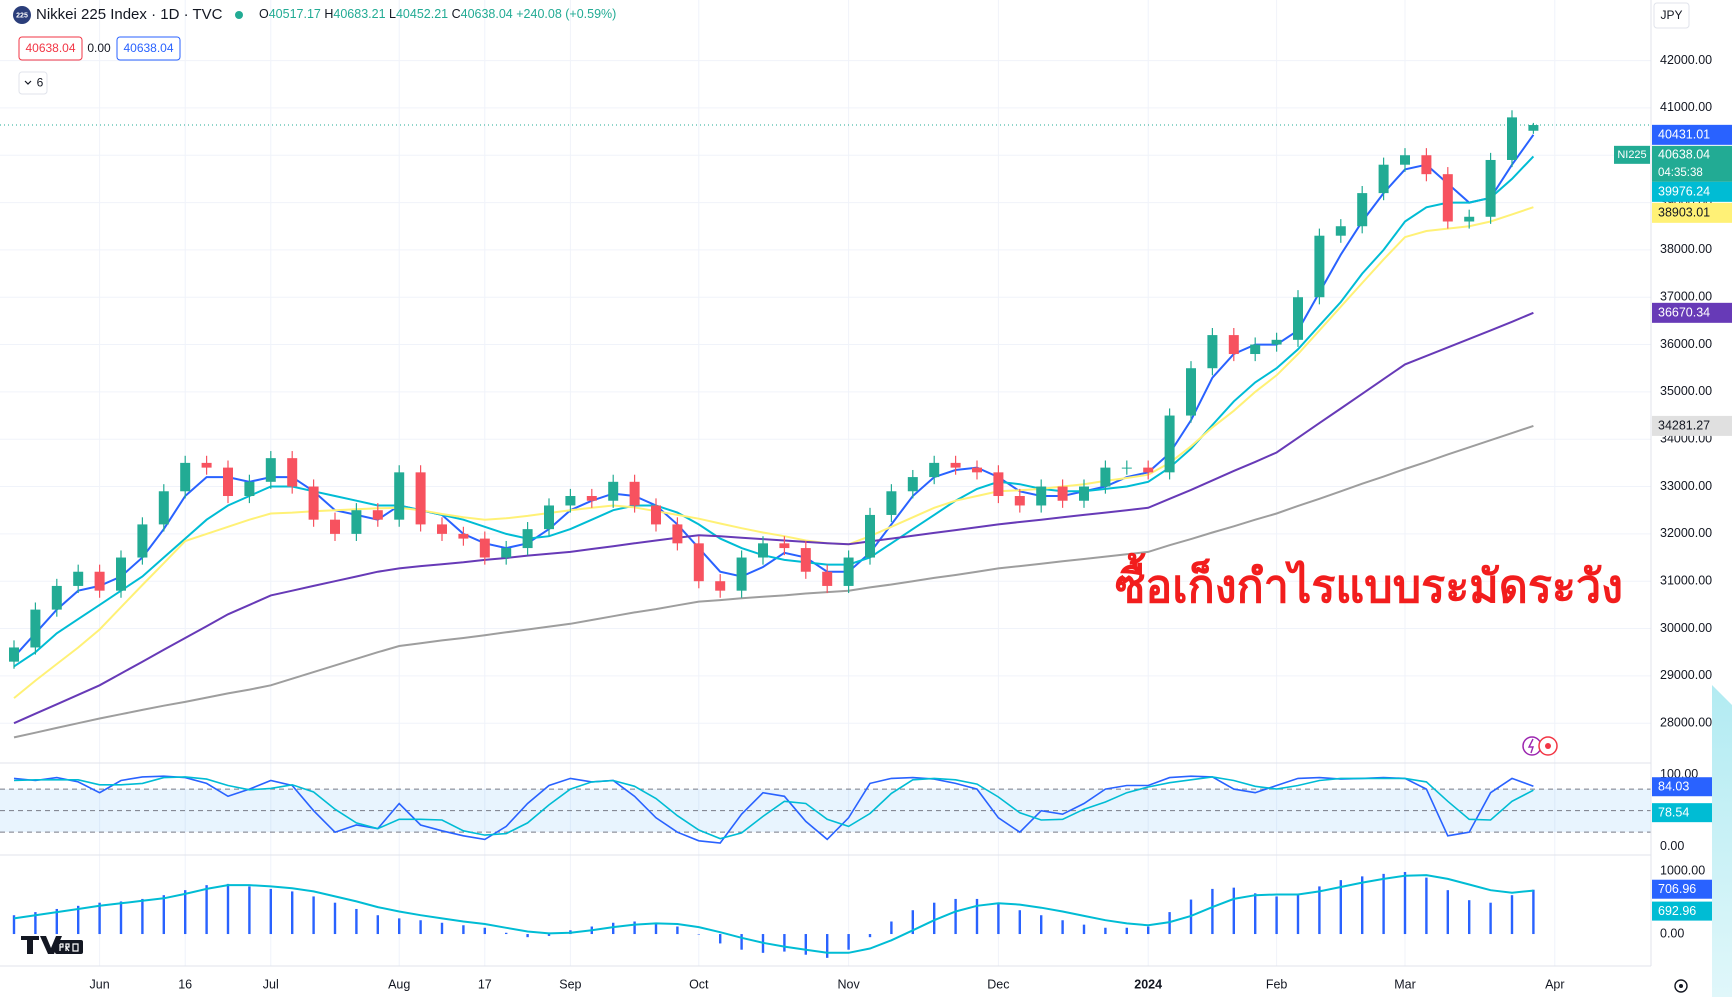  I want to click on currency: JPY, so click(1671, 15).